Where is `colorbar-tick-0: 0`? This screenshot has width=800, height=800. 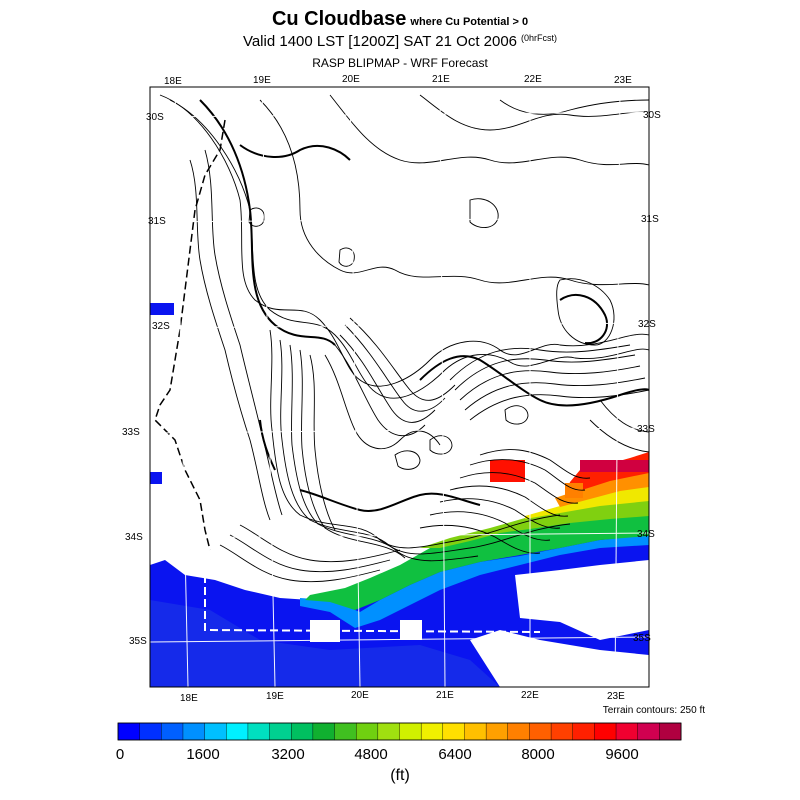 colorbar-tick-0: 0 is located at coordinates (120, 754).